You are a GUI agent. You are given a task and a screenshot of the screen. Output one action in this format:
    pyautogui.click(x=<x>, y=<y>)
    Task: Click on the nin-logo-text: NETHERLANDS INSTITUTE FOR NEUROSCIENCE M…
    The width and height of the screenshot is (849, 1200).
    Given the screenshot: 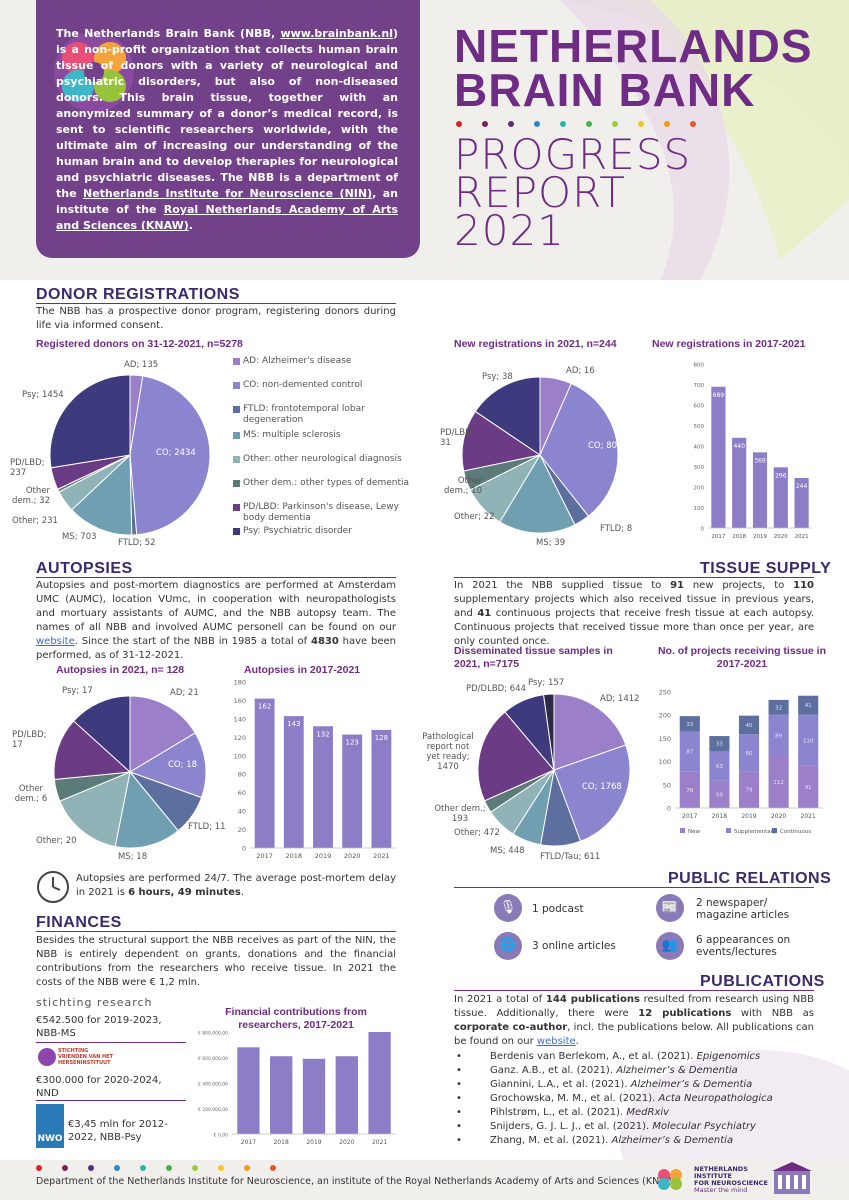 What is the action you would take?
    pyautogui.click(x=731, y=1180)
    